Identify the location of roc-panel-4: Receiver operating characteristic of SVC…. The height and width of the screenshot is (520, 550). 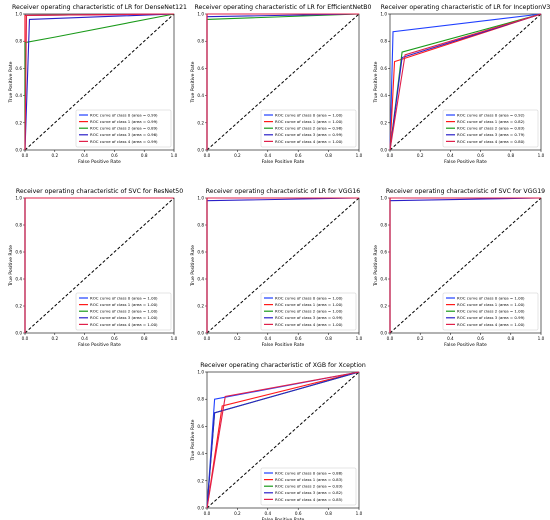
(95, 268).